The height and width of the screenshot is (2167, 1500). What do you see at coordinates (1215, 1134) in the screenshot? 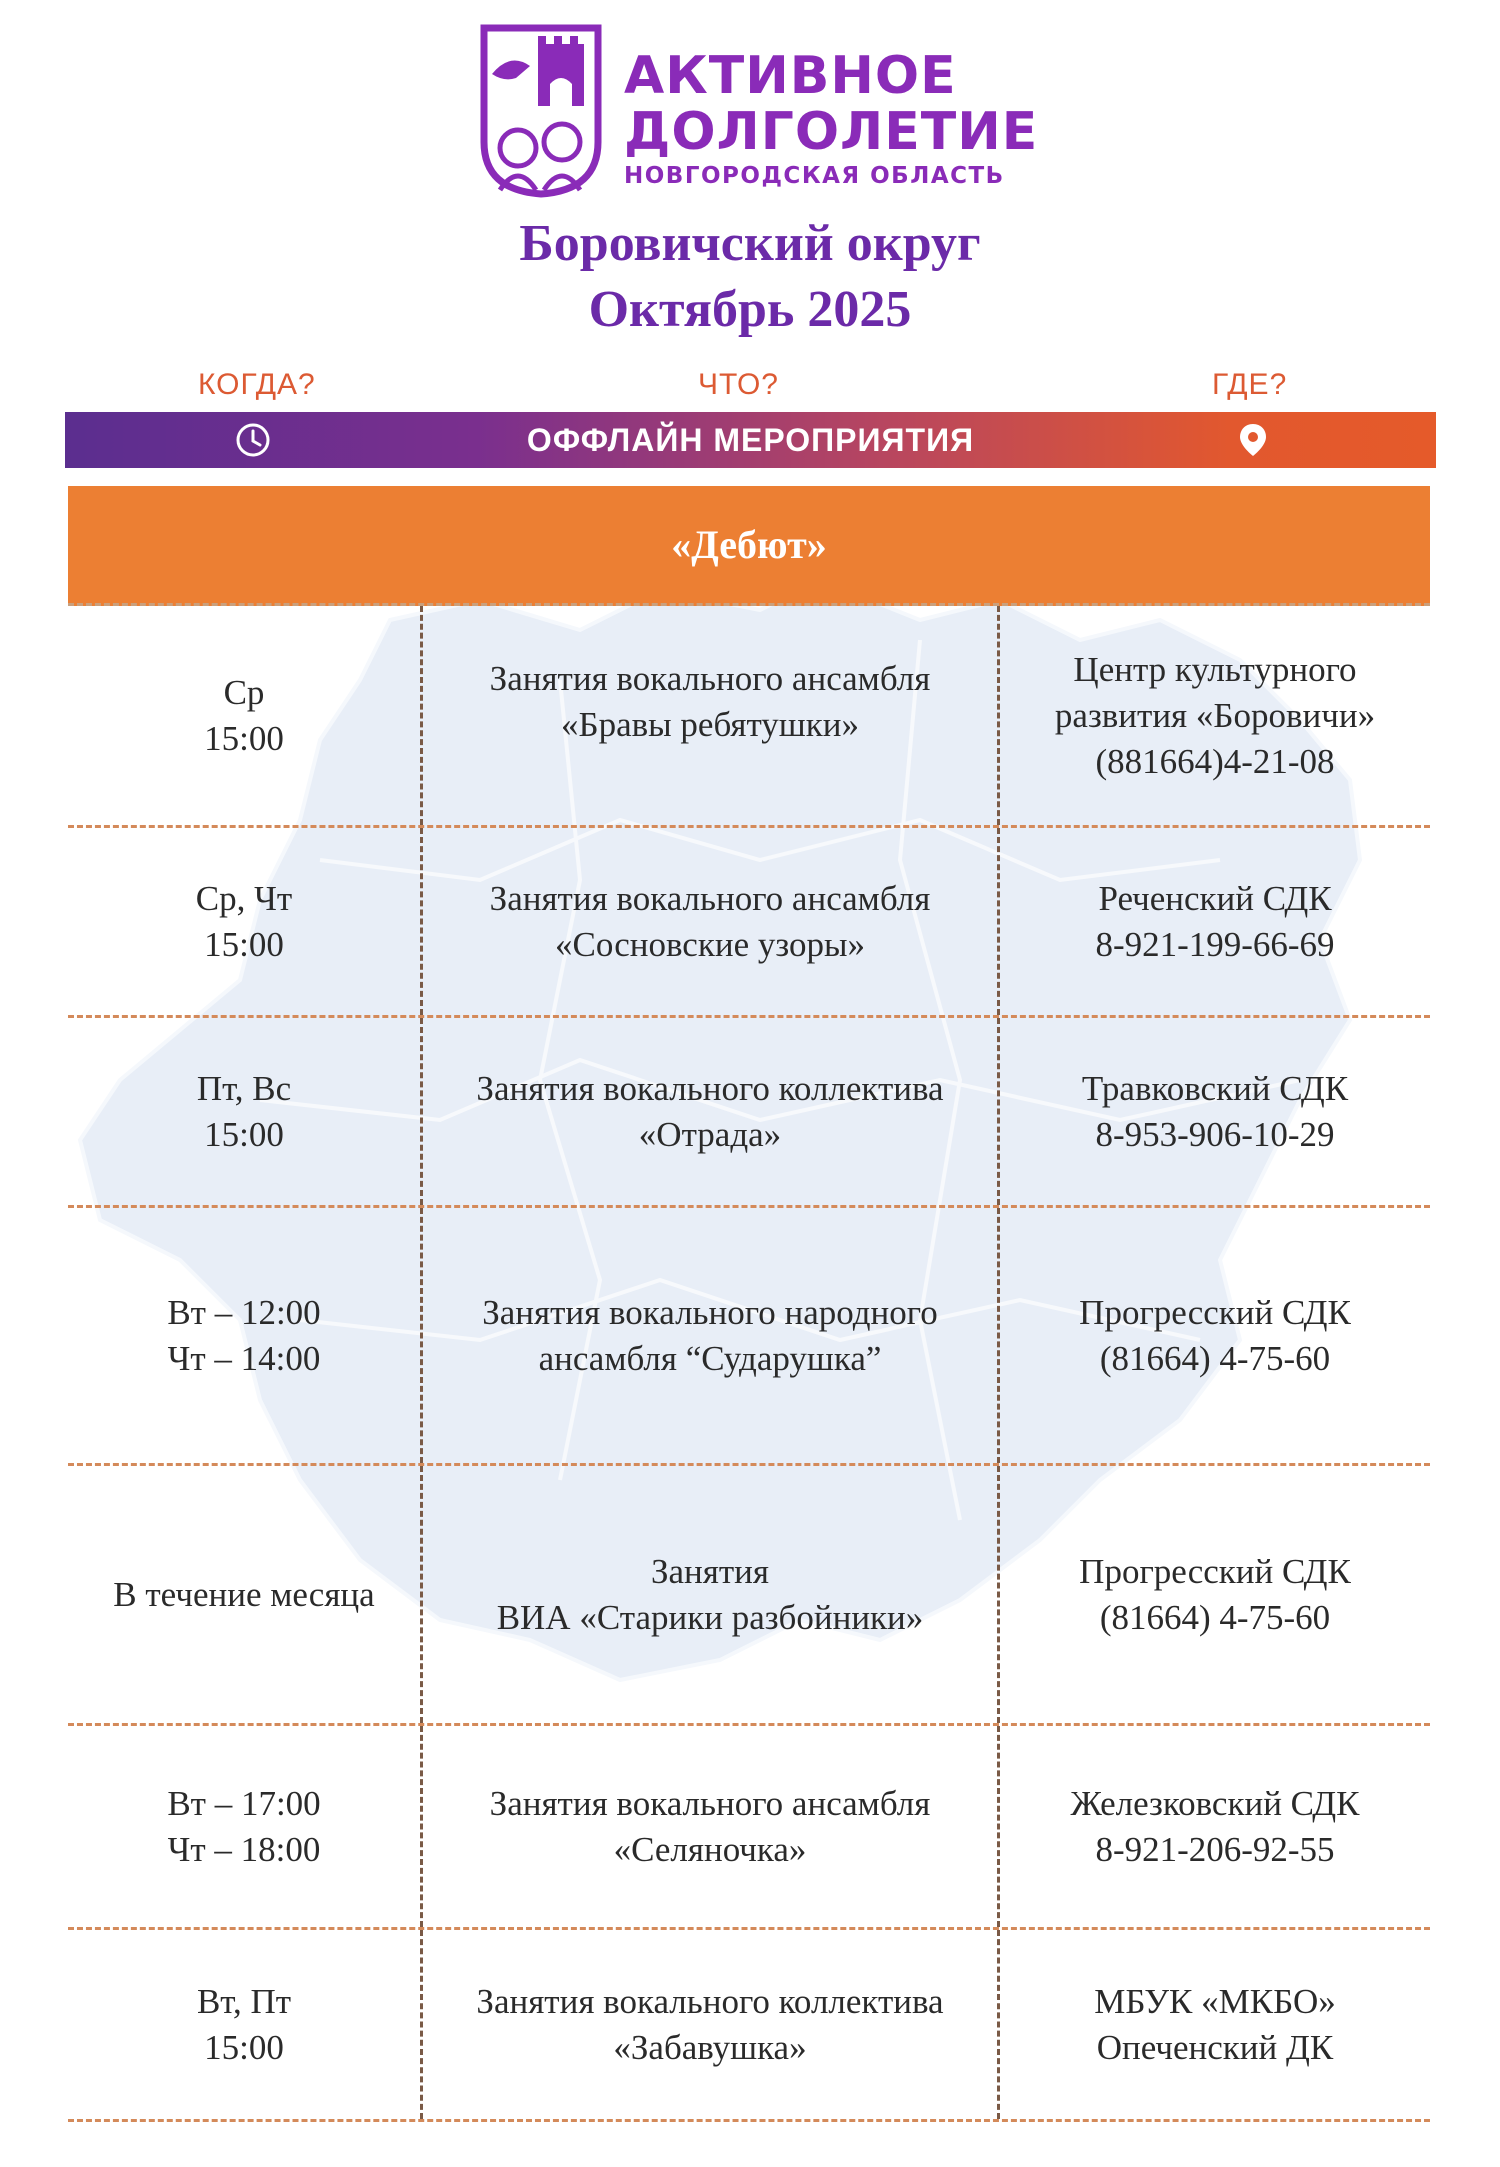
I see `where-line: 8-953-906-10-29` at bounding box center [1215, 1134].